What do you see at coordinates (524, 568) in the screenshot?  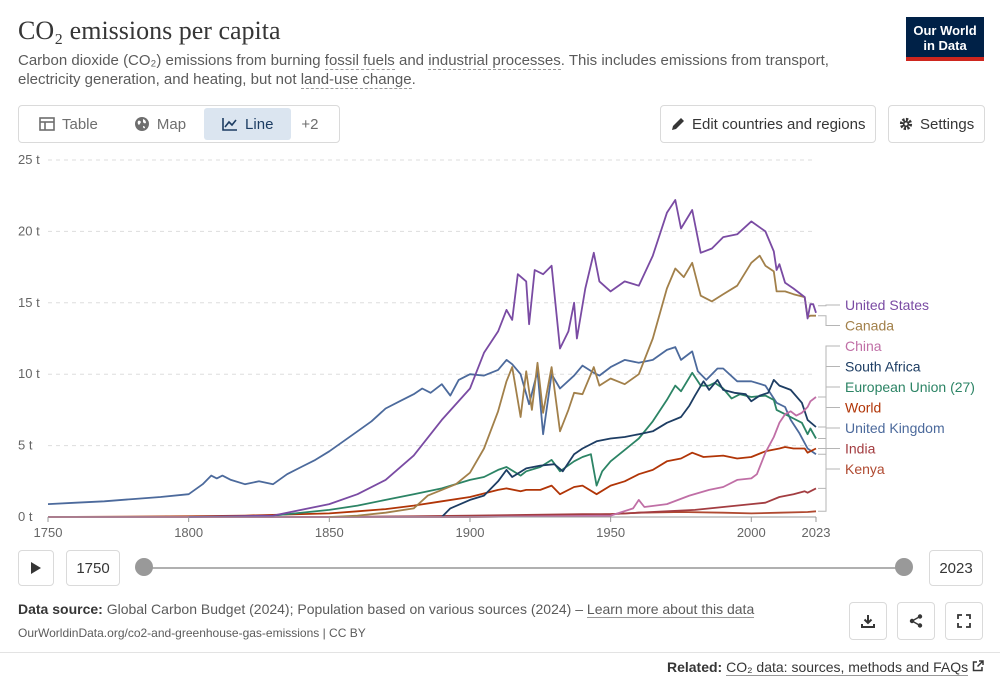 I see `timeline-track` at bounding box center [524, 568].